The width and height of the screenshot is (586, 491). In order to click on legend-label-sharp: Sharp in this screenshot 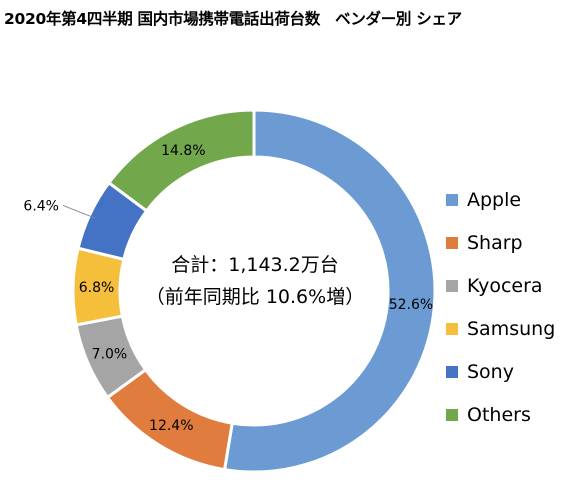, I will do `click(495, 242)`.